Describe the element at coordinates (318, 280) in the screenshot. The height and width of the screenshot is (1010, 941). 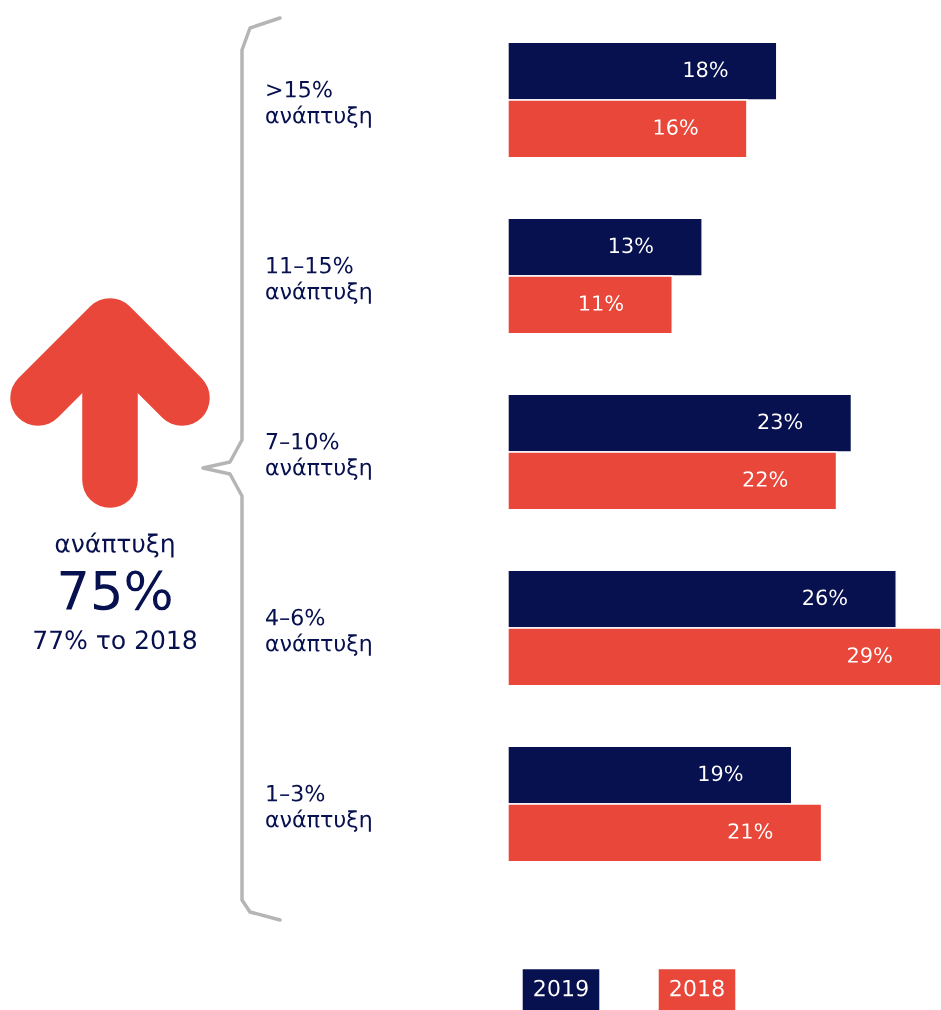
I see `y-tick-label: 11–15% ανάπτυξη` at that location.